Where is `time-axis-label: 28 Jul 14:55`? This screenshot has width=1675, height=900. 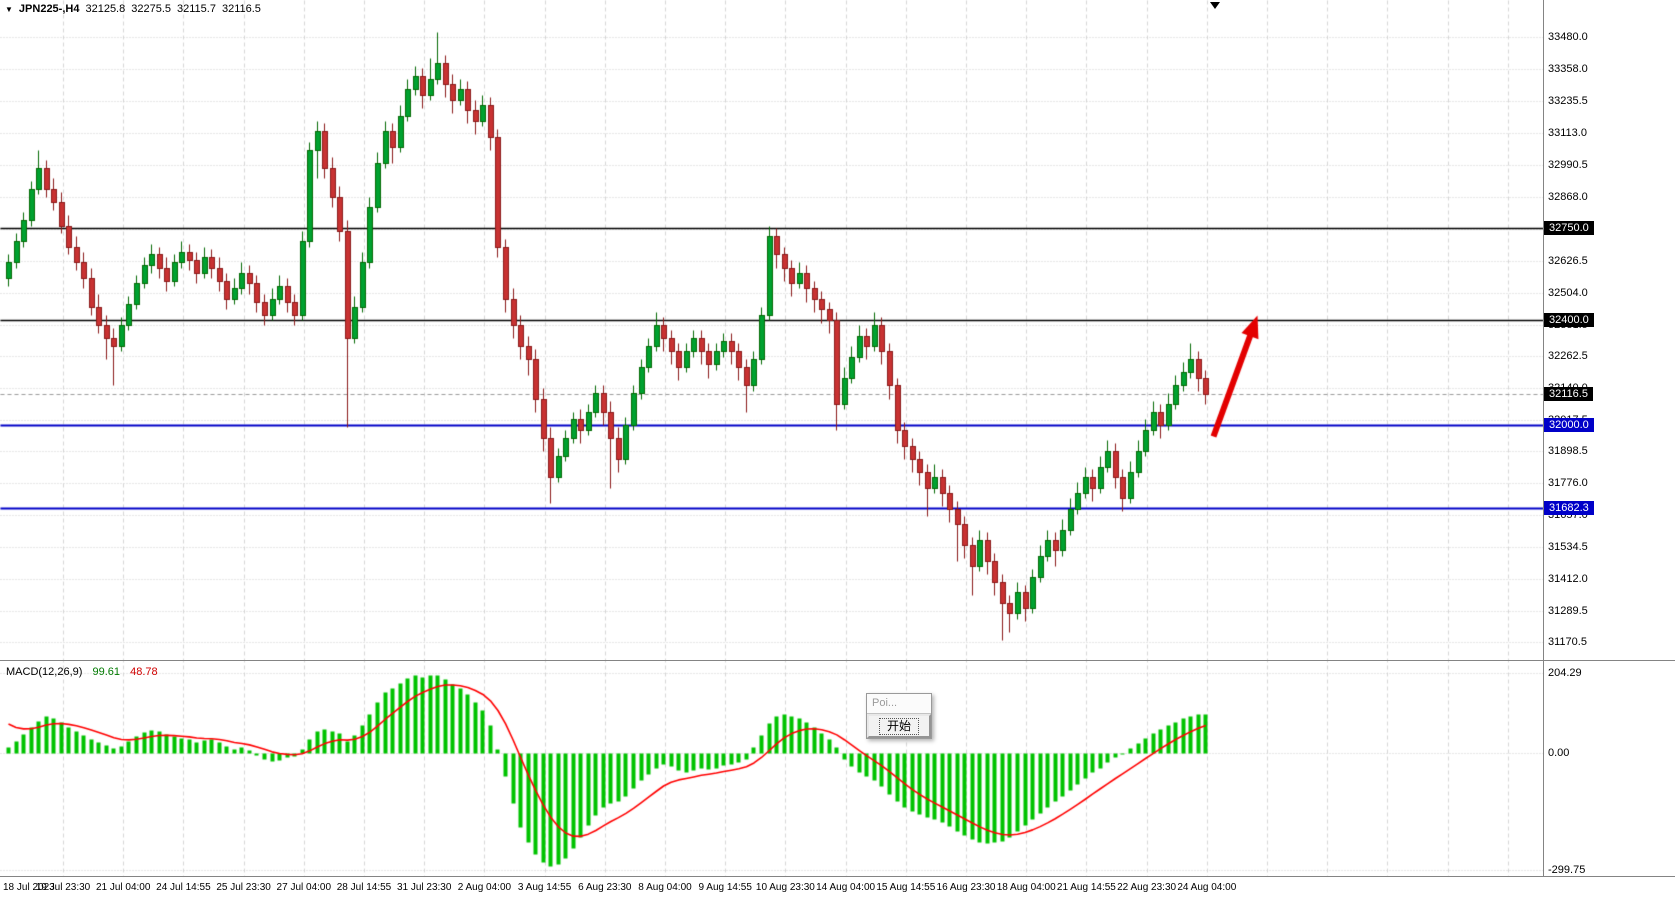
time-axis-label: 28 Jul 14:55 is located at coordinates (364, 887).